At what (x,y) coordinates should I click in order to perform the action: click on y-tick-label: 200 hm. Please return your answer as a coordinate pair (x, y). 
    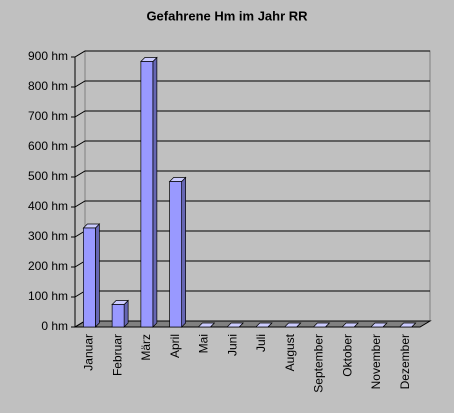
    Looking at the image, I should click on (48, 266).